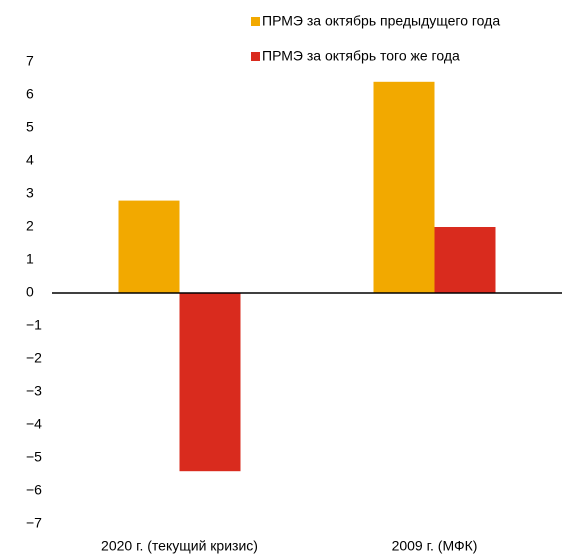 The width and height of the screenshot is (562, 555). What do you see at coordinates (179, 546) in the screenshot?
I see `x-tick-label: 2020 г. (текущий кризис)` at bounding box center [179, 546].